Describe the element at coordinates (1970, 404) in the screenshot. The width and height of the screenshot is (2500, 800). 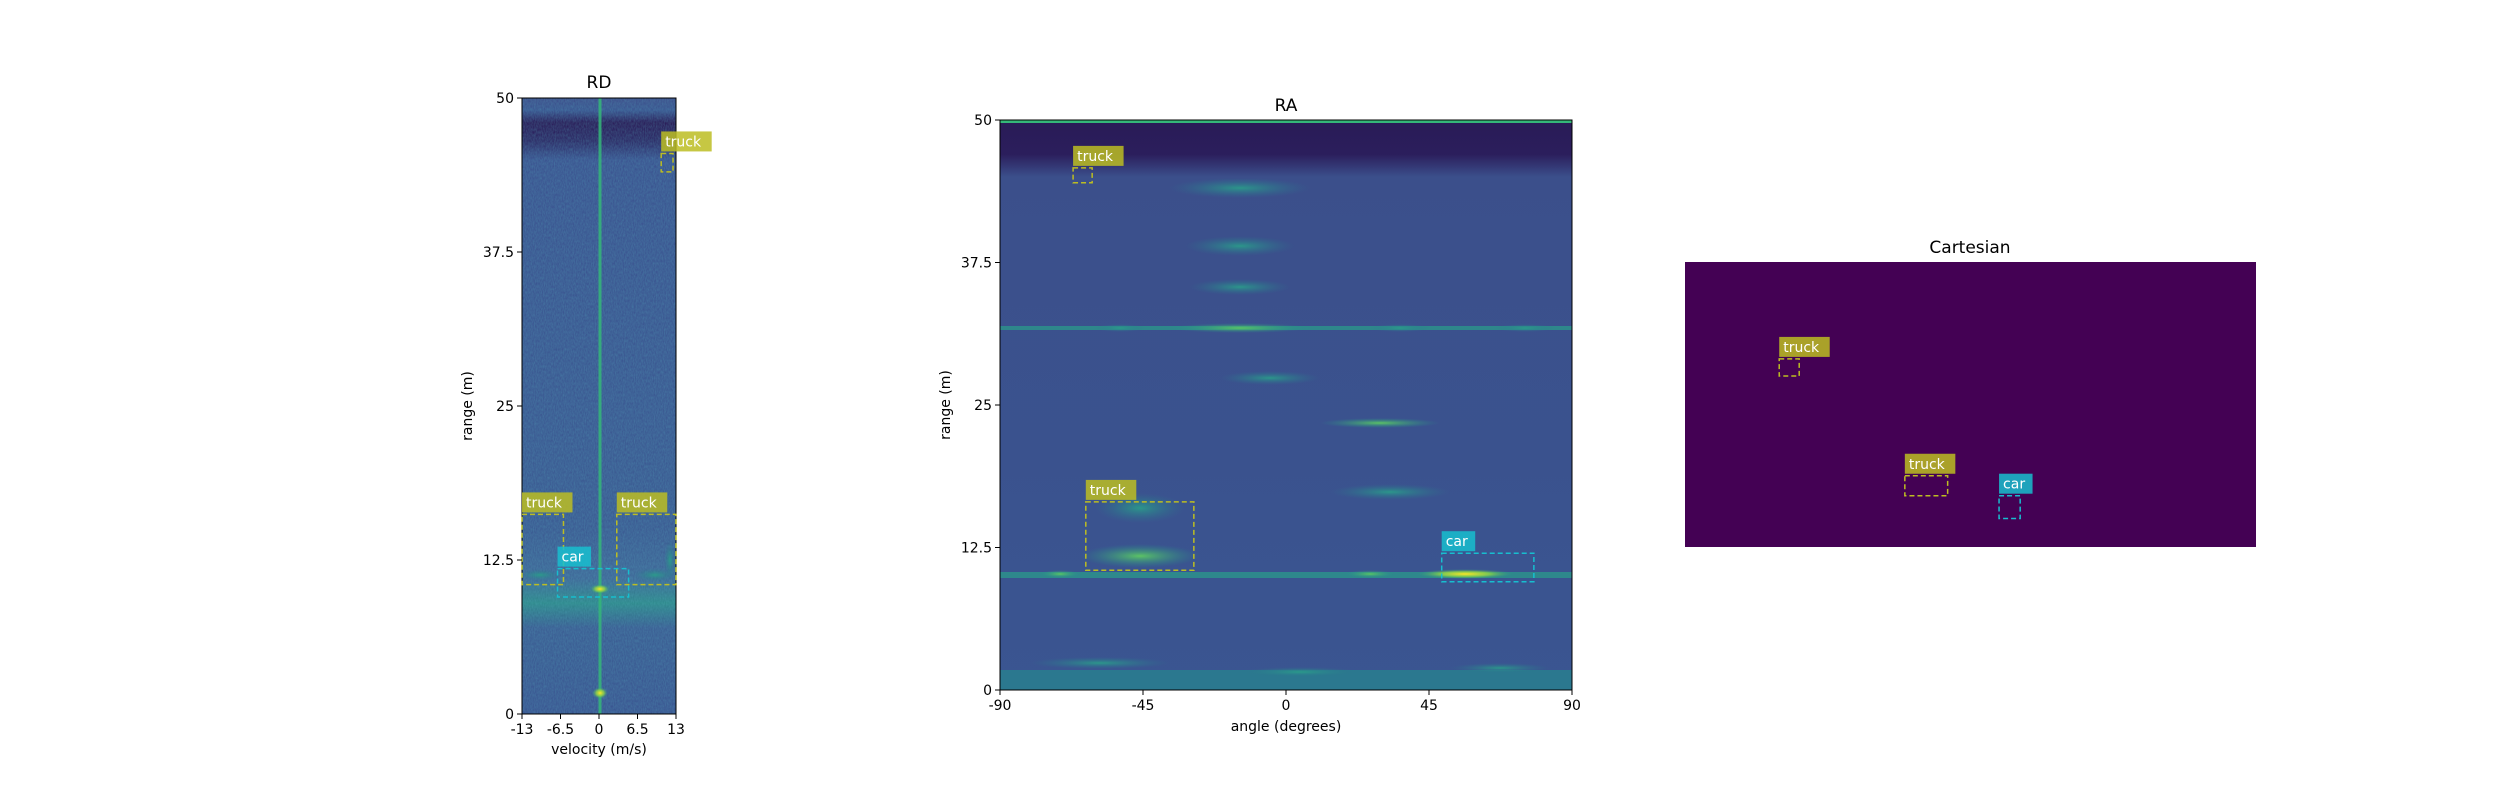
I see `cartesian-image` at that location.